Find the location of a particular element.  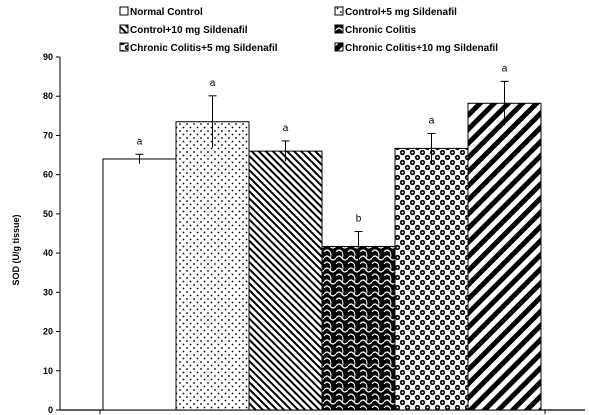

legend-label-4: Chronic Colitis is located at coordinates (381, 30).